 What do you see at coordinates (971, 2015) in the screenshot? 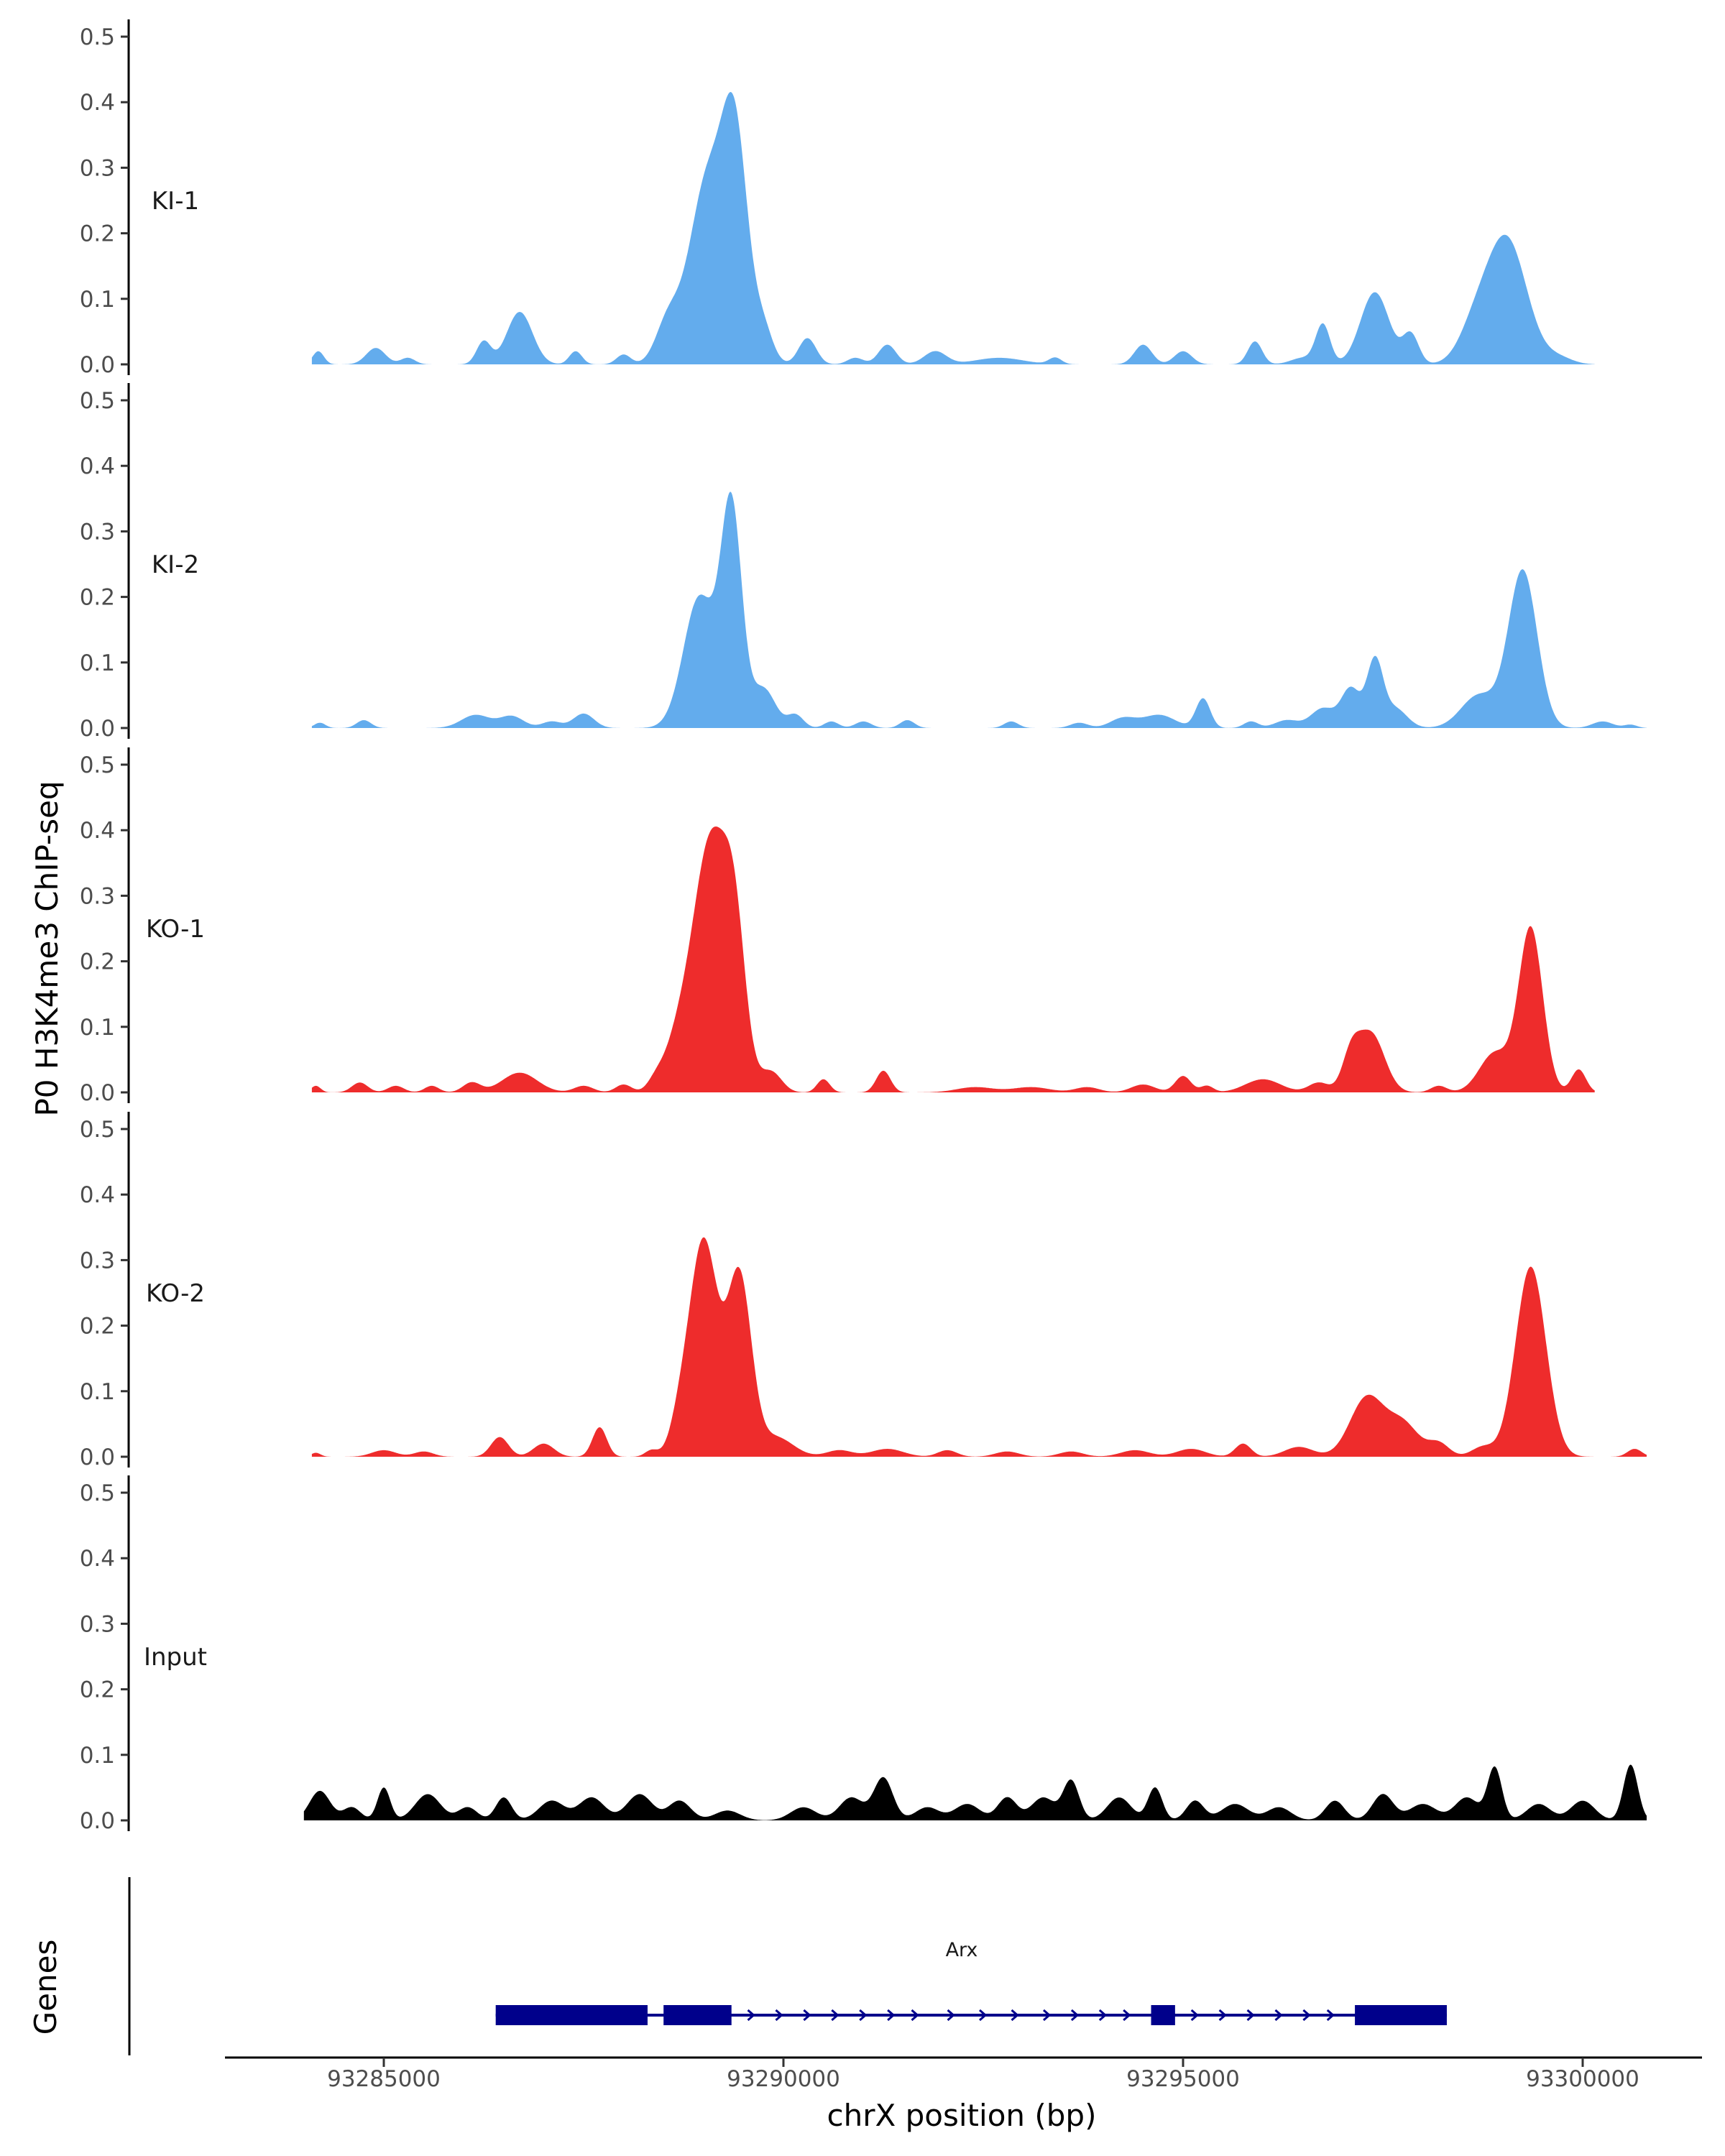
I see `gene-model` at bounding box center [971, 2015].